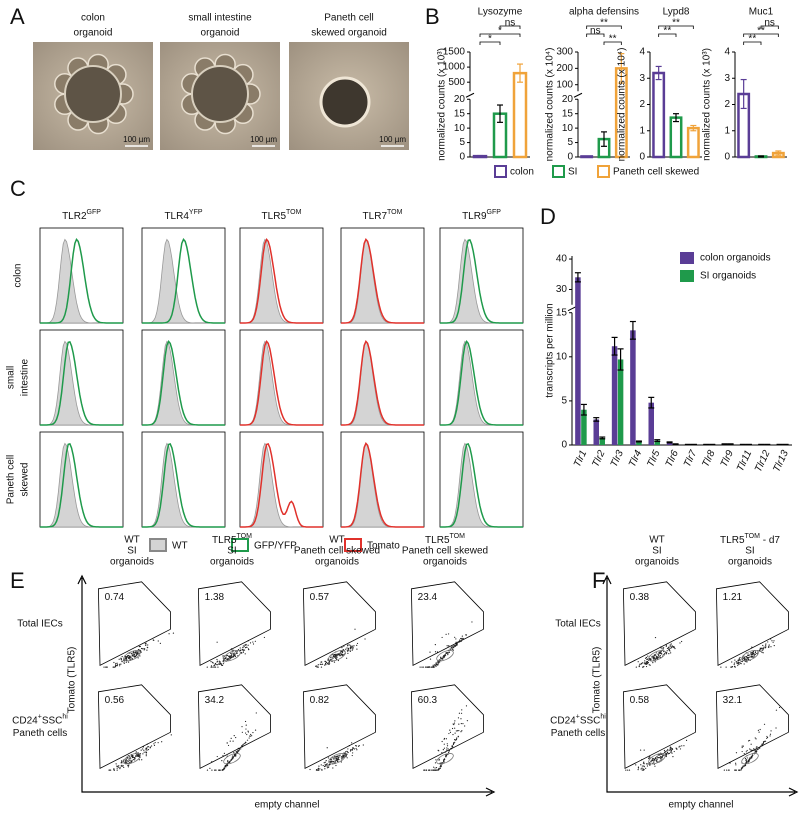 This screenshot has height=824, width=800. What do you see at coordinates (337, 540) in the screenshot?
I see `column-header: WT` at bounding box center [337, 540].